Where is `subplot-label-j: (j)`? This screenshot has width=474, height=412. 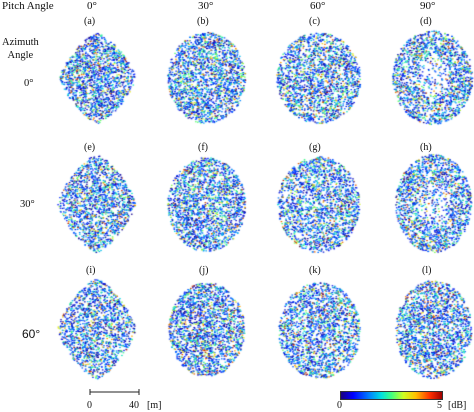
subplot-label-j: (j) is located at coordinates (204, 270).